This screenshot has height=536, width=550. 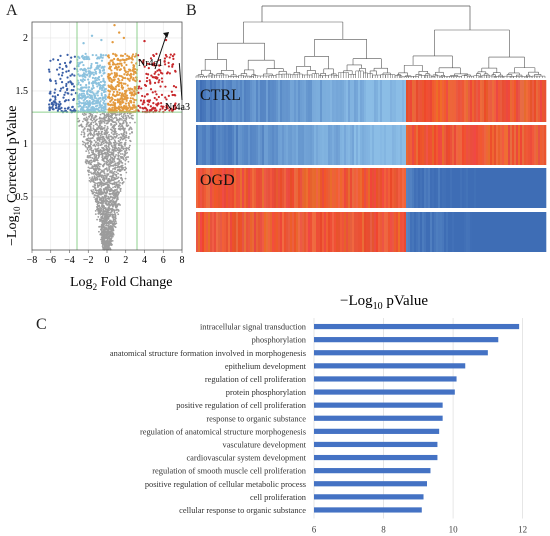 I want to click on bar-x-tick-label: 12, so click(x=522, y=530).